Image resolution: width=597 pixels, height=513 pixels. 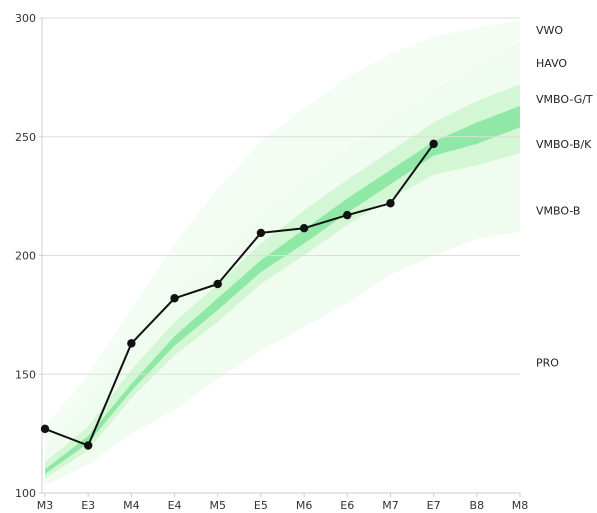 I want to click on x-tick-label: E5, so click(x=261, y=505).